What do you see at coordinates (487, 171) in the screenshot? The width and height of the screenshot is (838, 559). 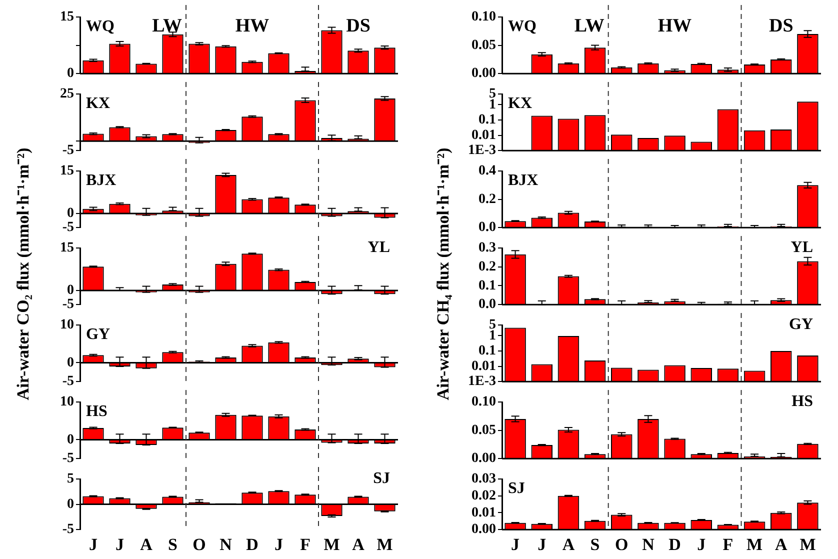 I see `y-tick-label: 0.4` at bounding box center [487, 171].